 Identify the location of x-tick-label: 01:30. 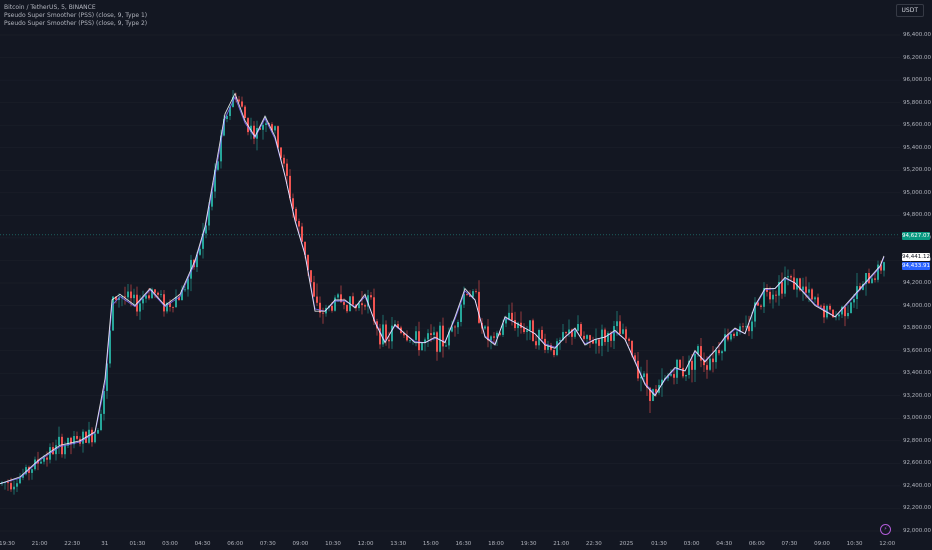
(659, 544).